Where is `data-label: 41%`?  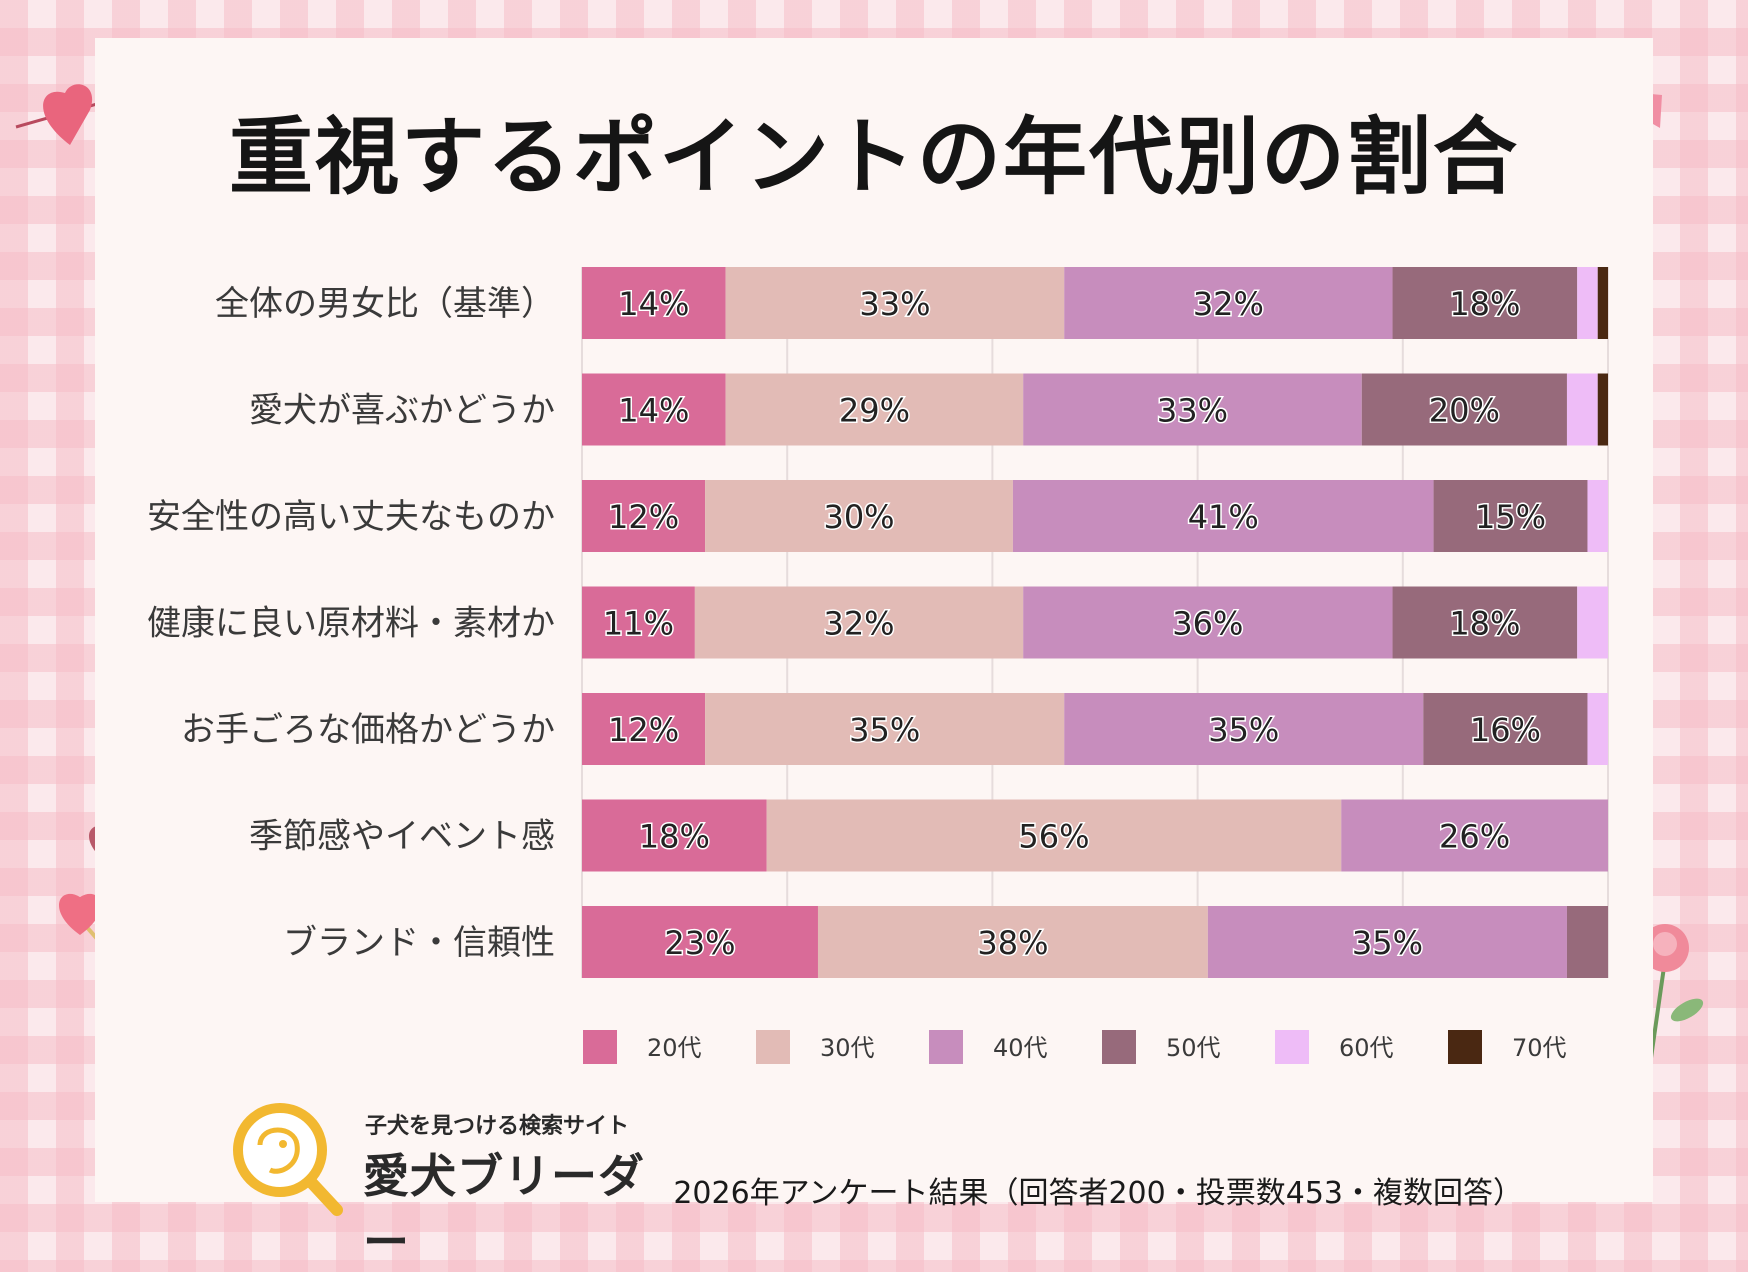
data-label: 41% is located at coordinates (1223, 517).